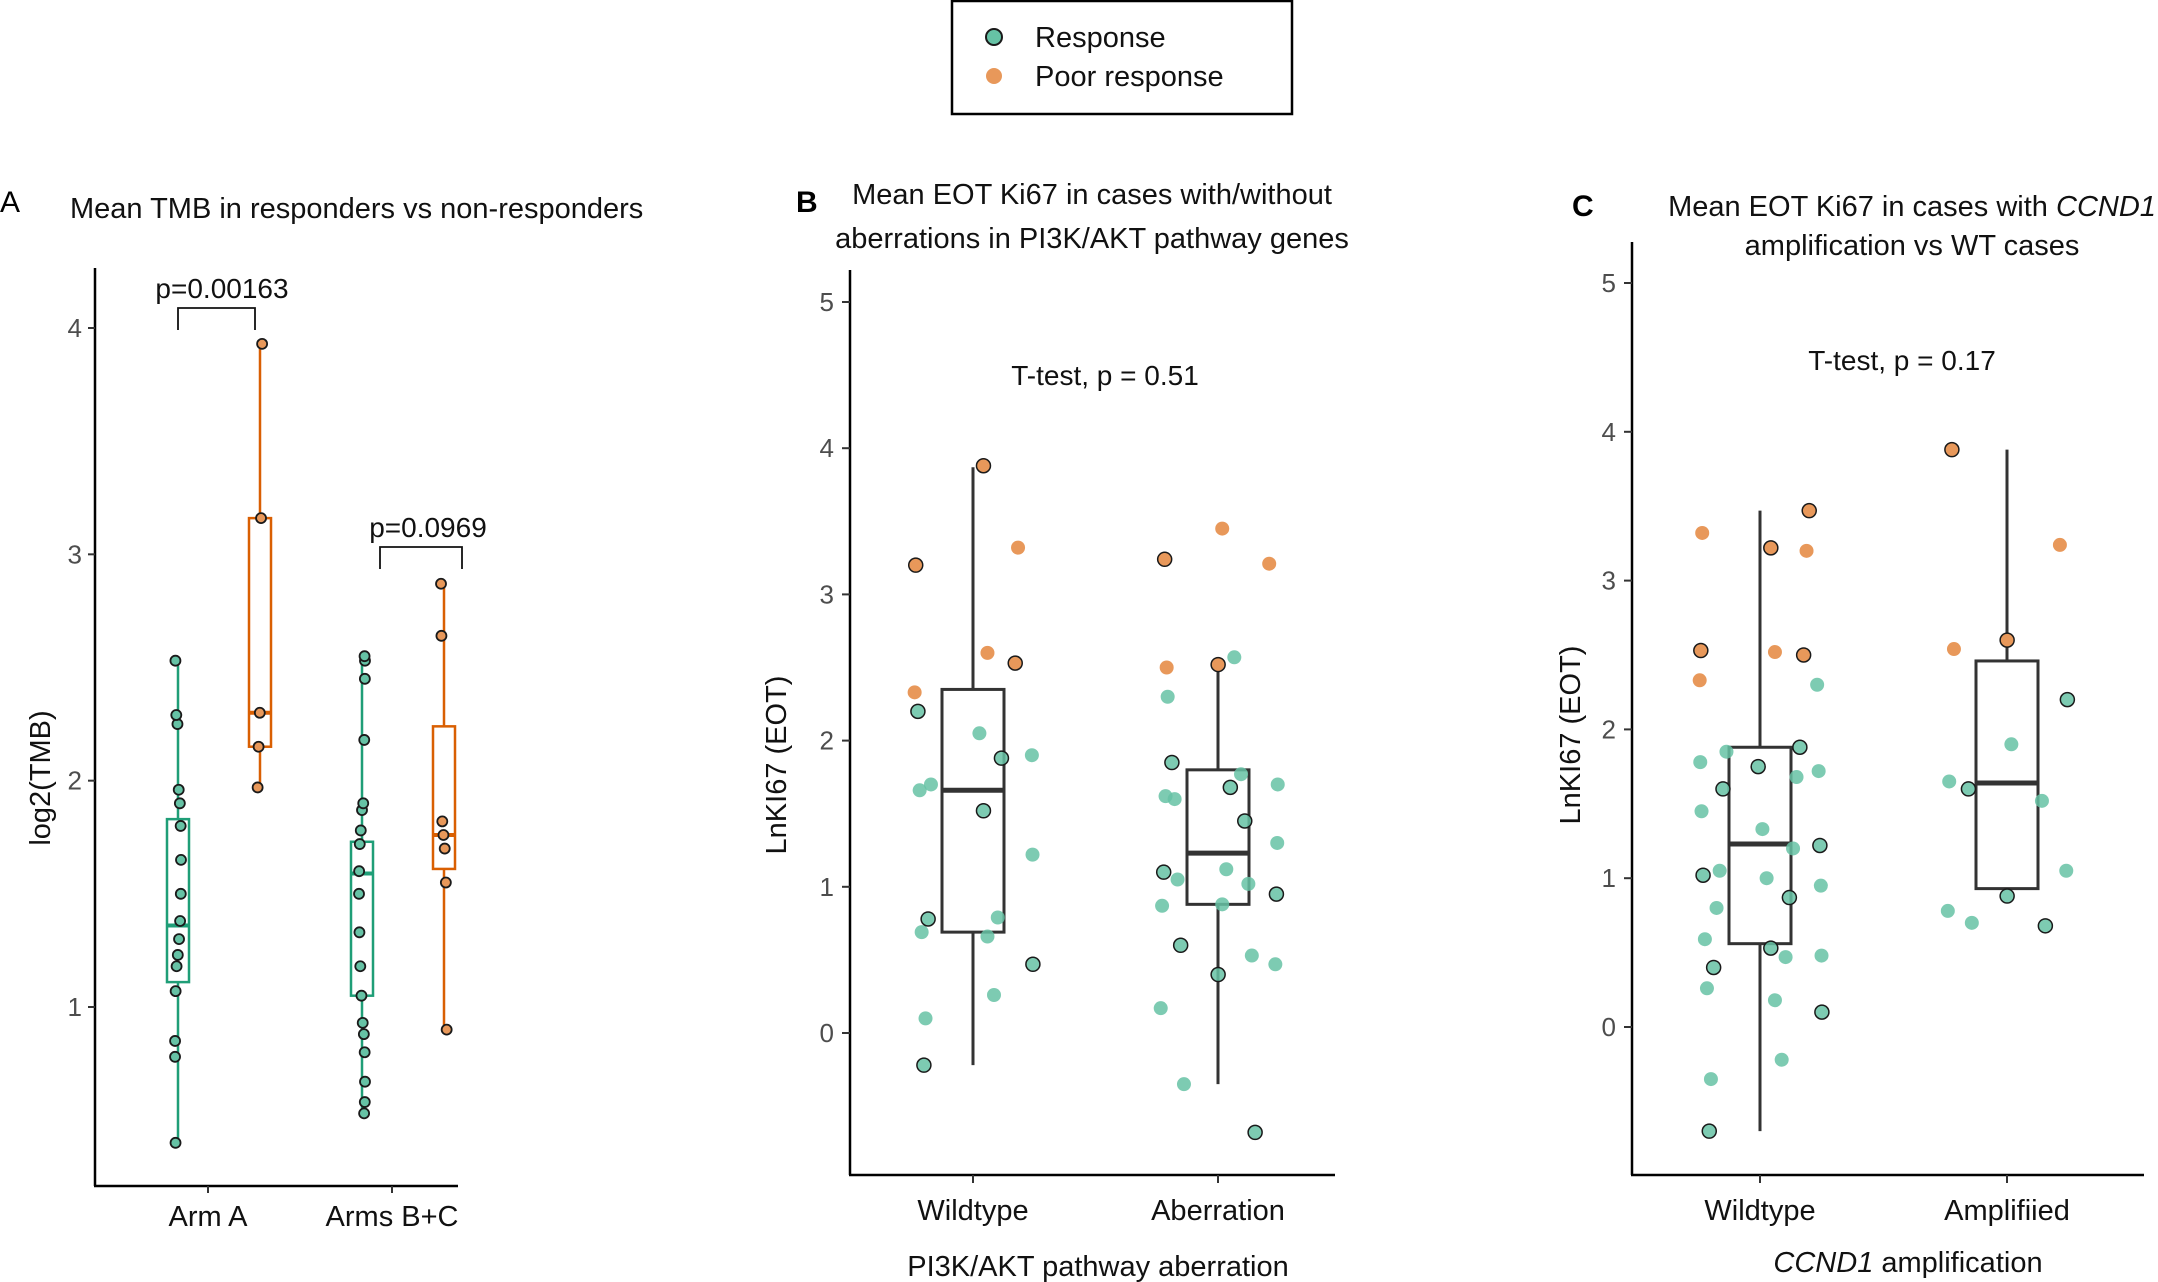 This screenshot has width=2158, height=1282. Describe the element at coordinates (1218, 1211) in the screenshot. I see `x-tick-label: Aberration` at that location.